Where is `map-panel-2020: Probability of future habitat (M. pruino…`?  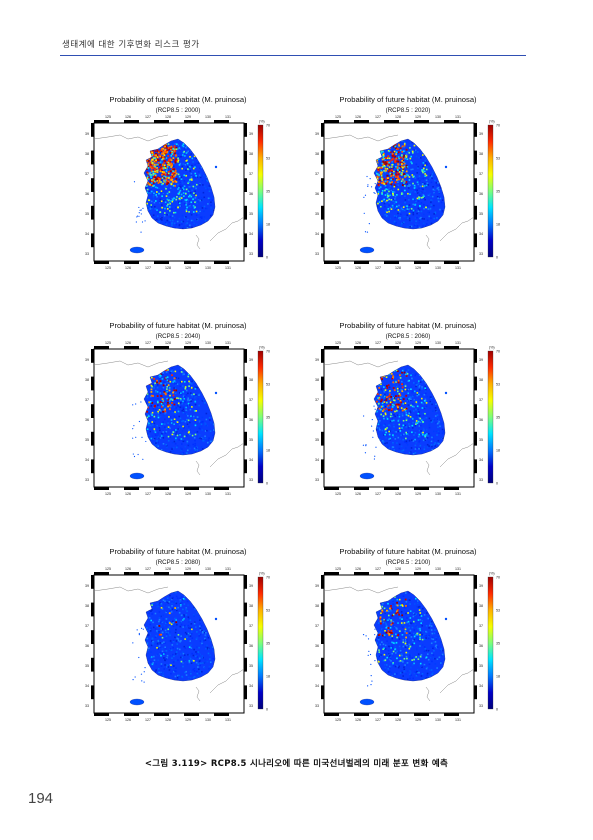
map-panel-2020: Probability of future habitat (M. pruino… is located at coordinates (408, 190).